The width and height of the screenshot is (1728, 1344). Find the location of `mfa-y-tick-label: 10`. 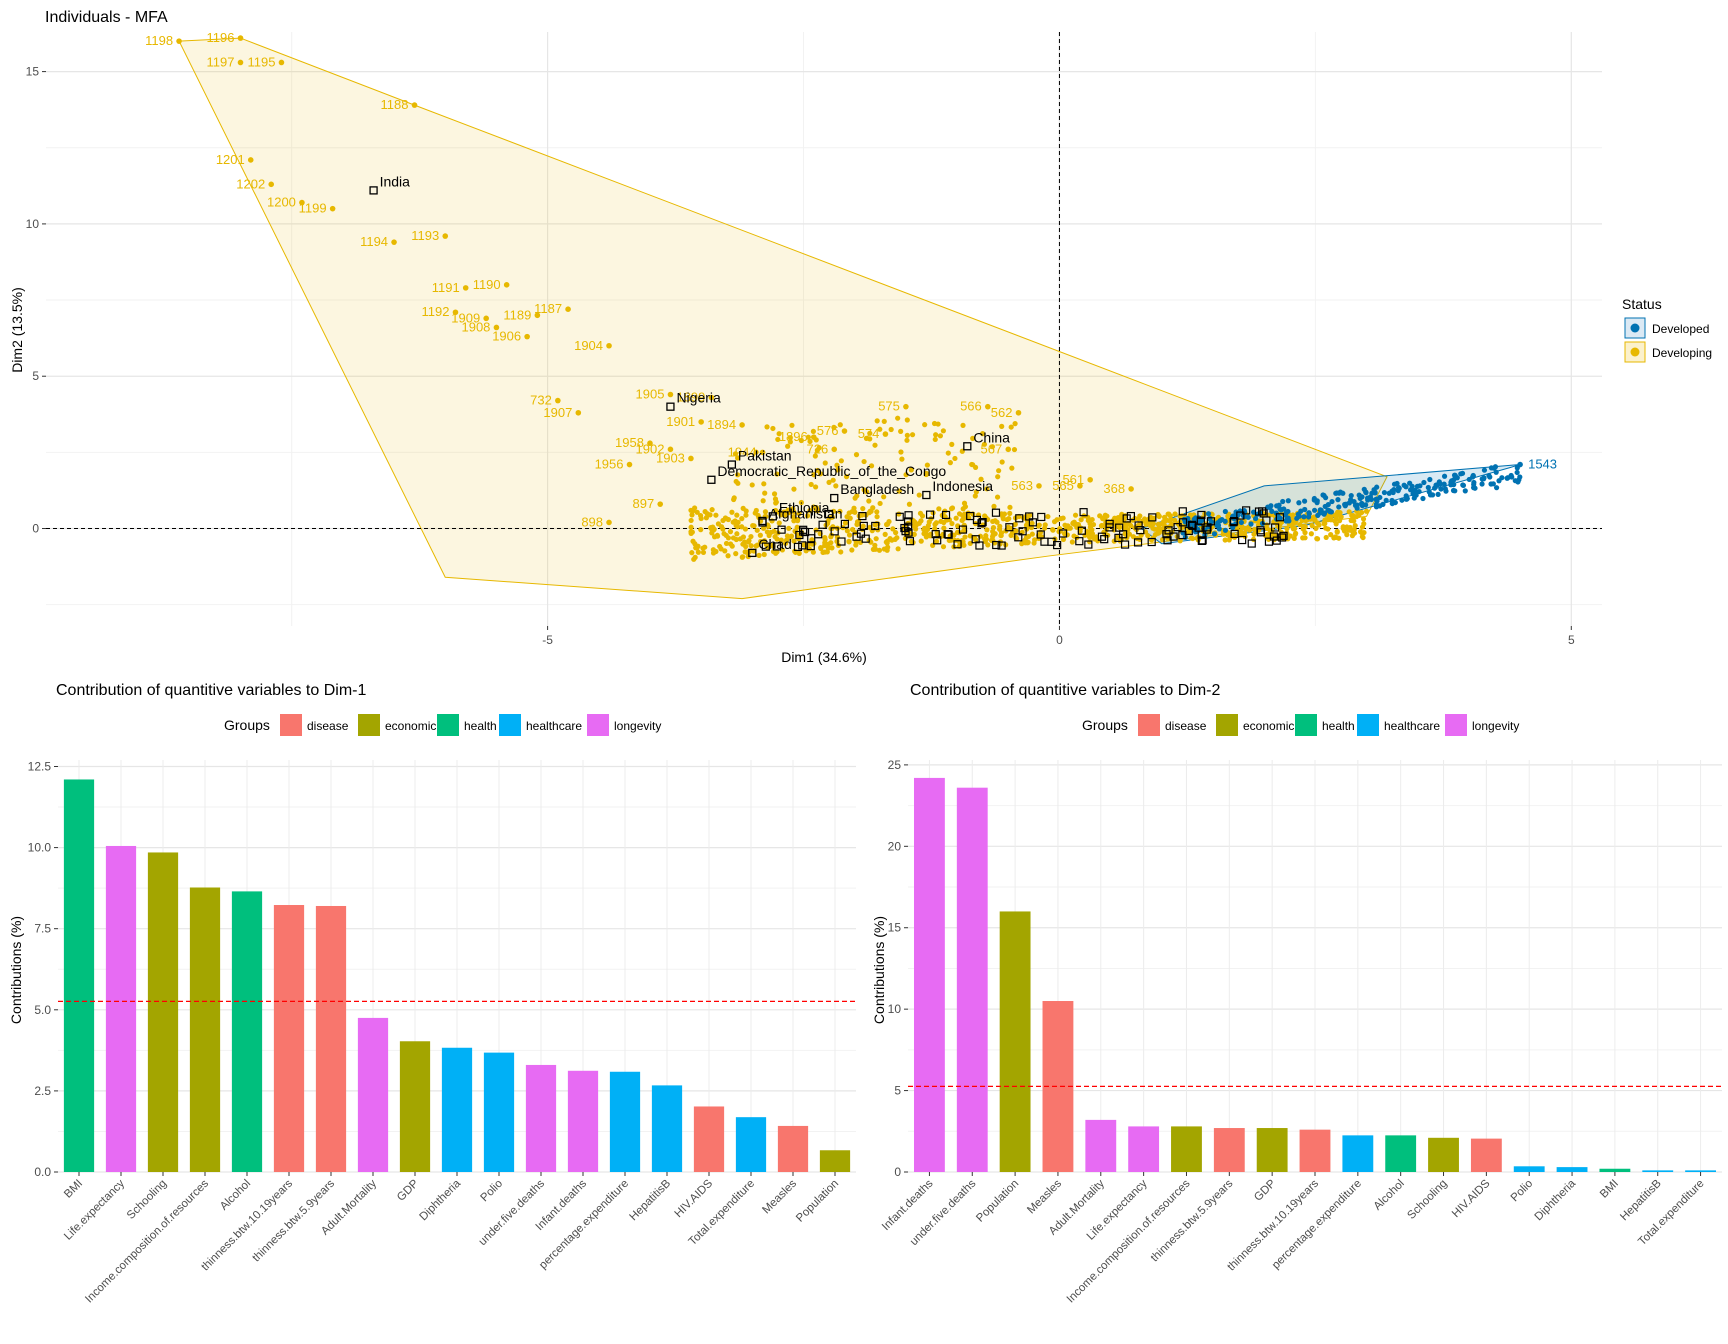

mfa-y-tick-label: 10 is located at coordinates (33, 224).